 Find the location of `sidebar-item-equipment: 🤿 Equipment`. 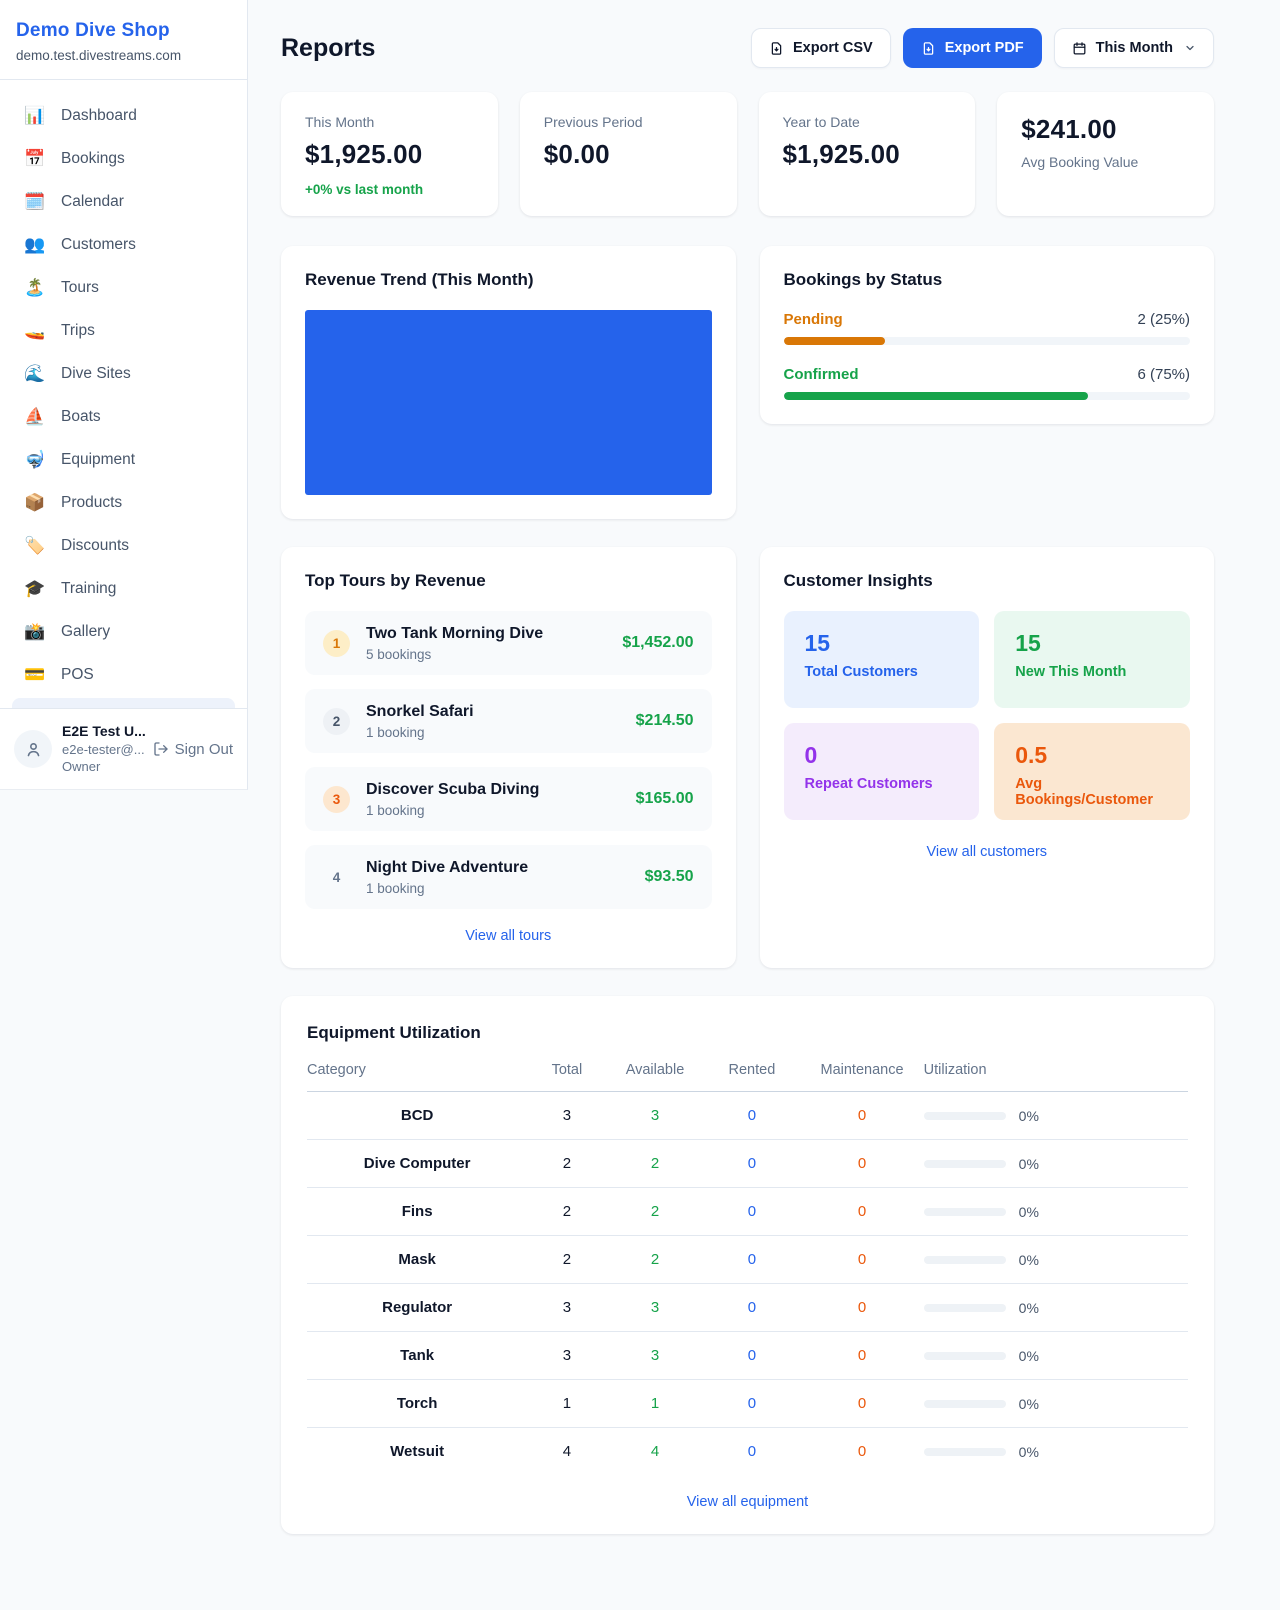

sidebar-item-equipment: 🤿 Equipment is located at coordinates (123, 459).